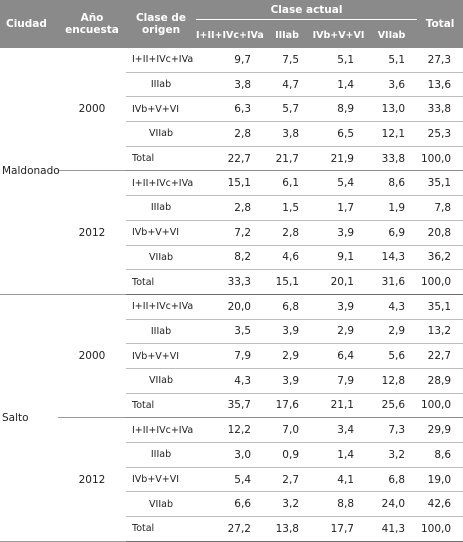  I want to click on header-total: Total, so click(440, 24).